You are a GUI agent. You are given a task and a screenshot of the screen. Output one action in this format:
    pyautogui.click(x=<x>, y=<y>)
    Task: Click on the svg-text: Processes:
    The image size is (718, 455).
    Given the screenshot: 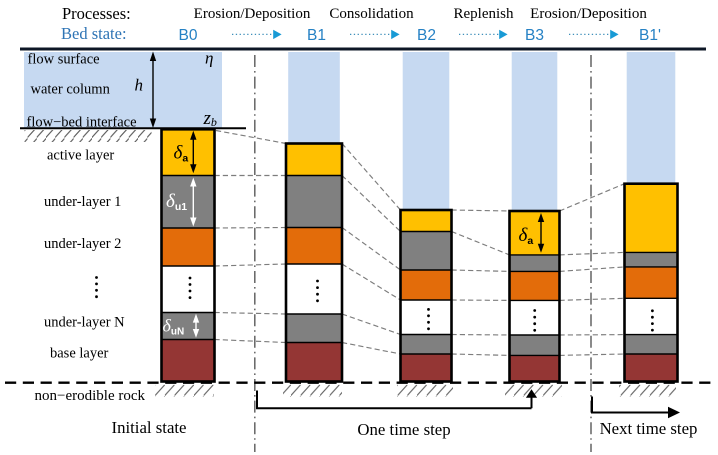 What is the action you would take?
    pyautogui.click(x=96, y=13)
    